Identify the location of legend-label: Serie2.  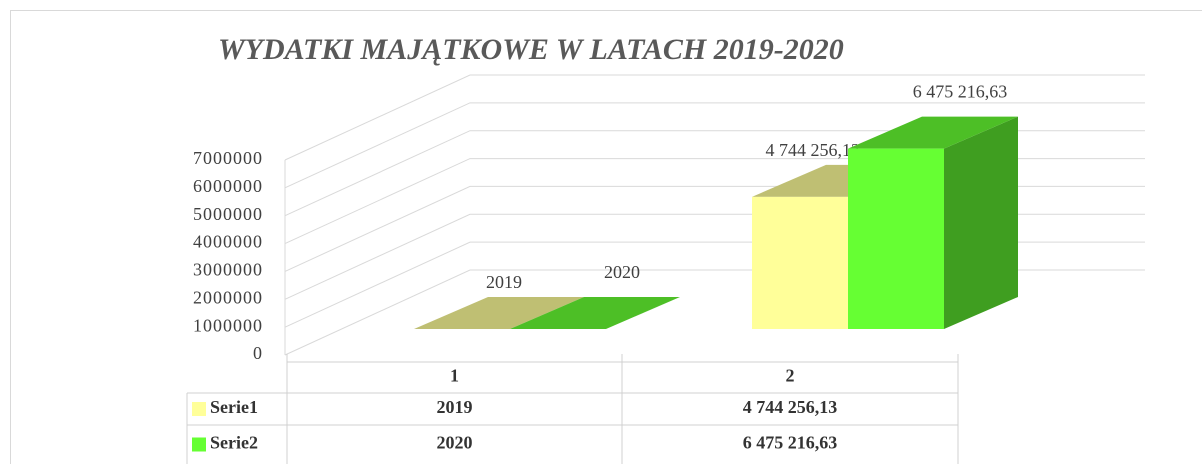
(234, 443).